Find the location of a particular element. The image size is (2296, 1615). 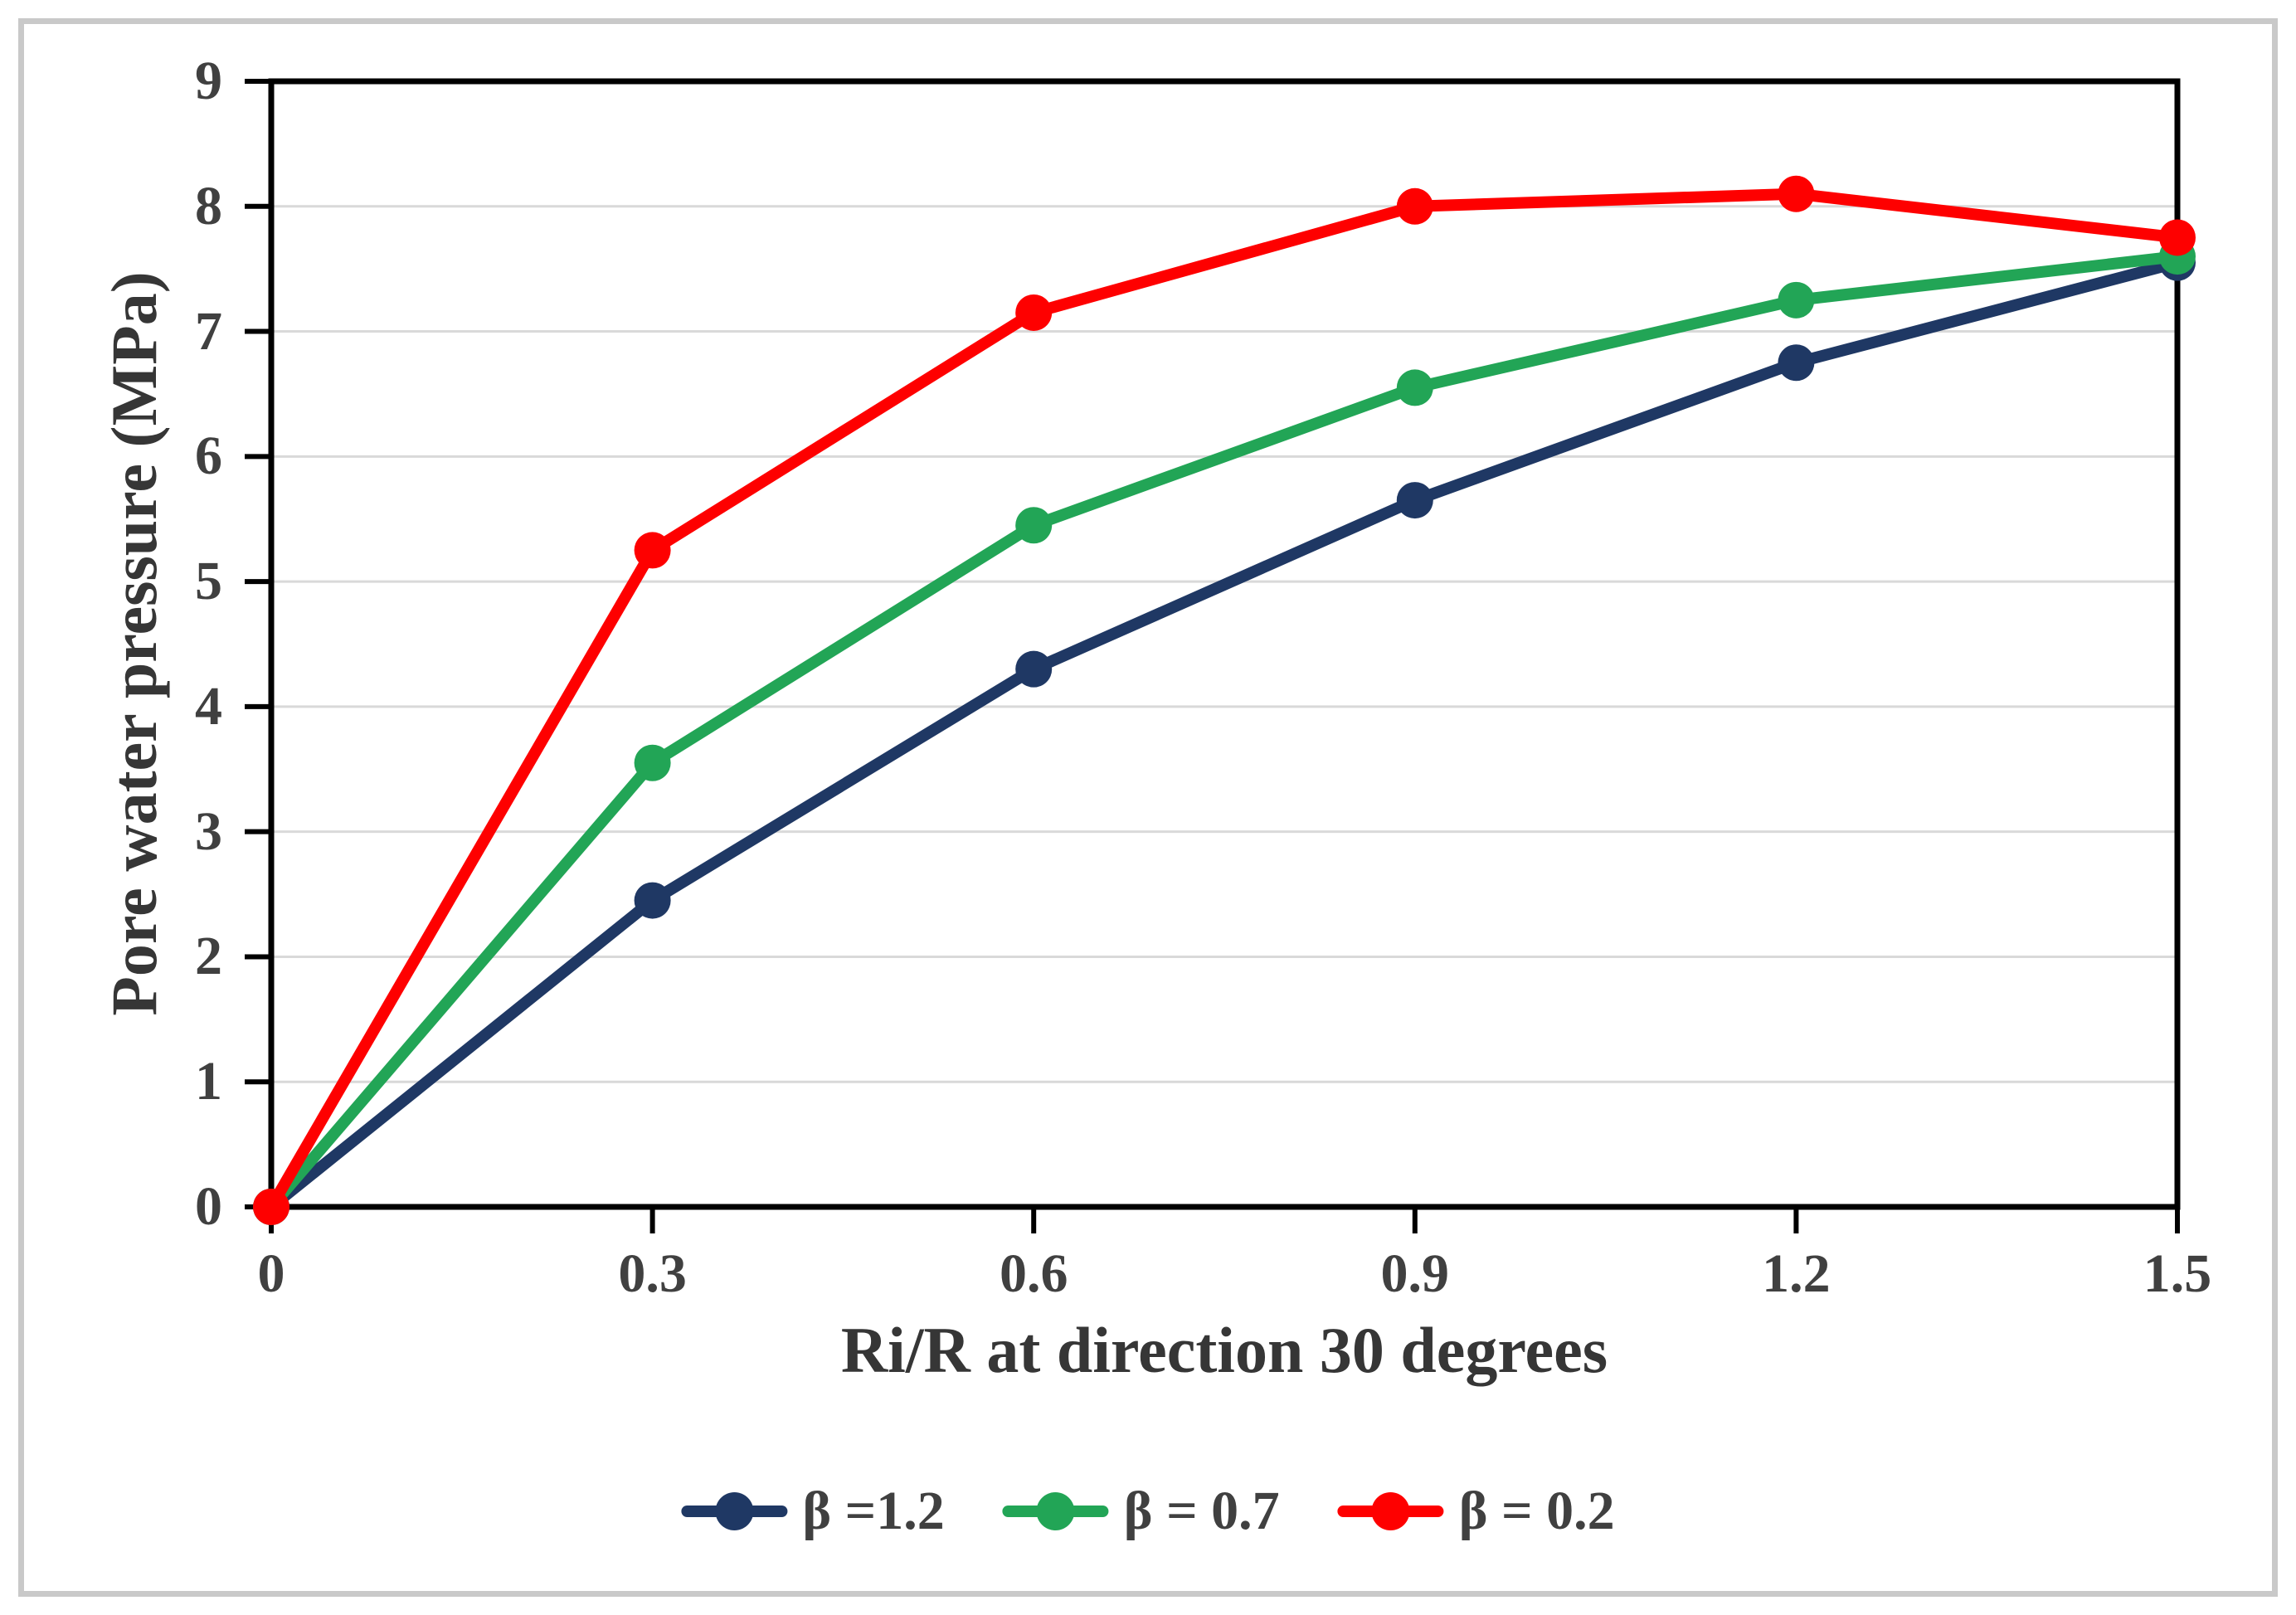

x-tick-label: 0.9 is located at coordinates (1415, 1273).